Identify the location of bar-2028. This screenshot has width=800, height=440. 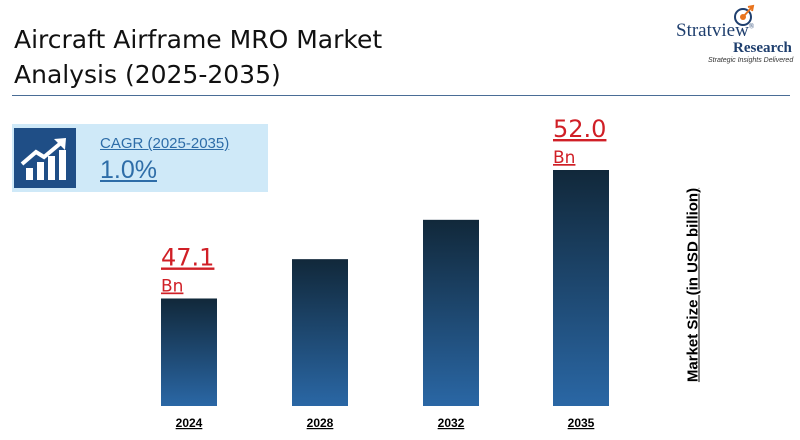
(320, 332).